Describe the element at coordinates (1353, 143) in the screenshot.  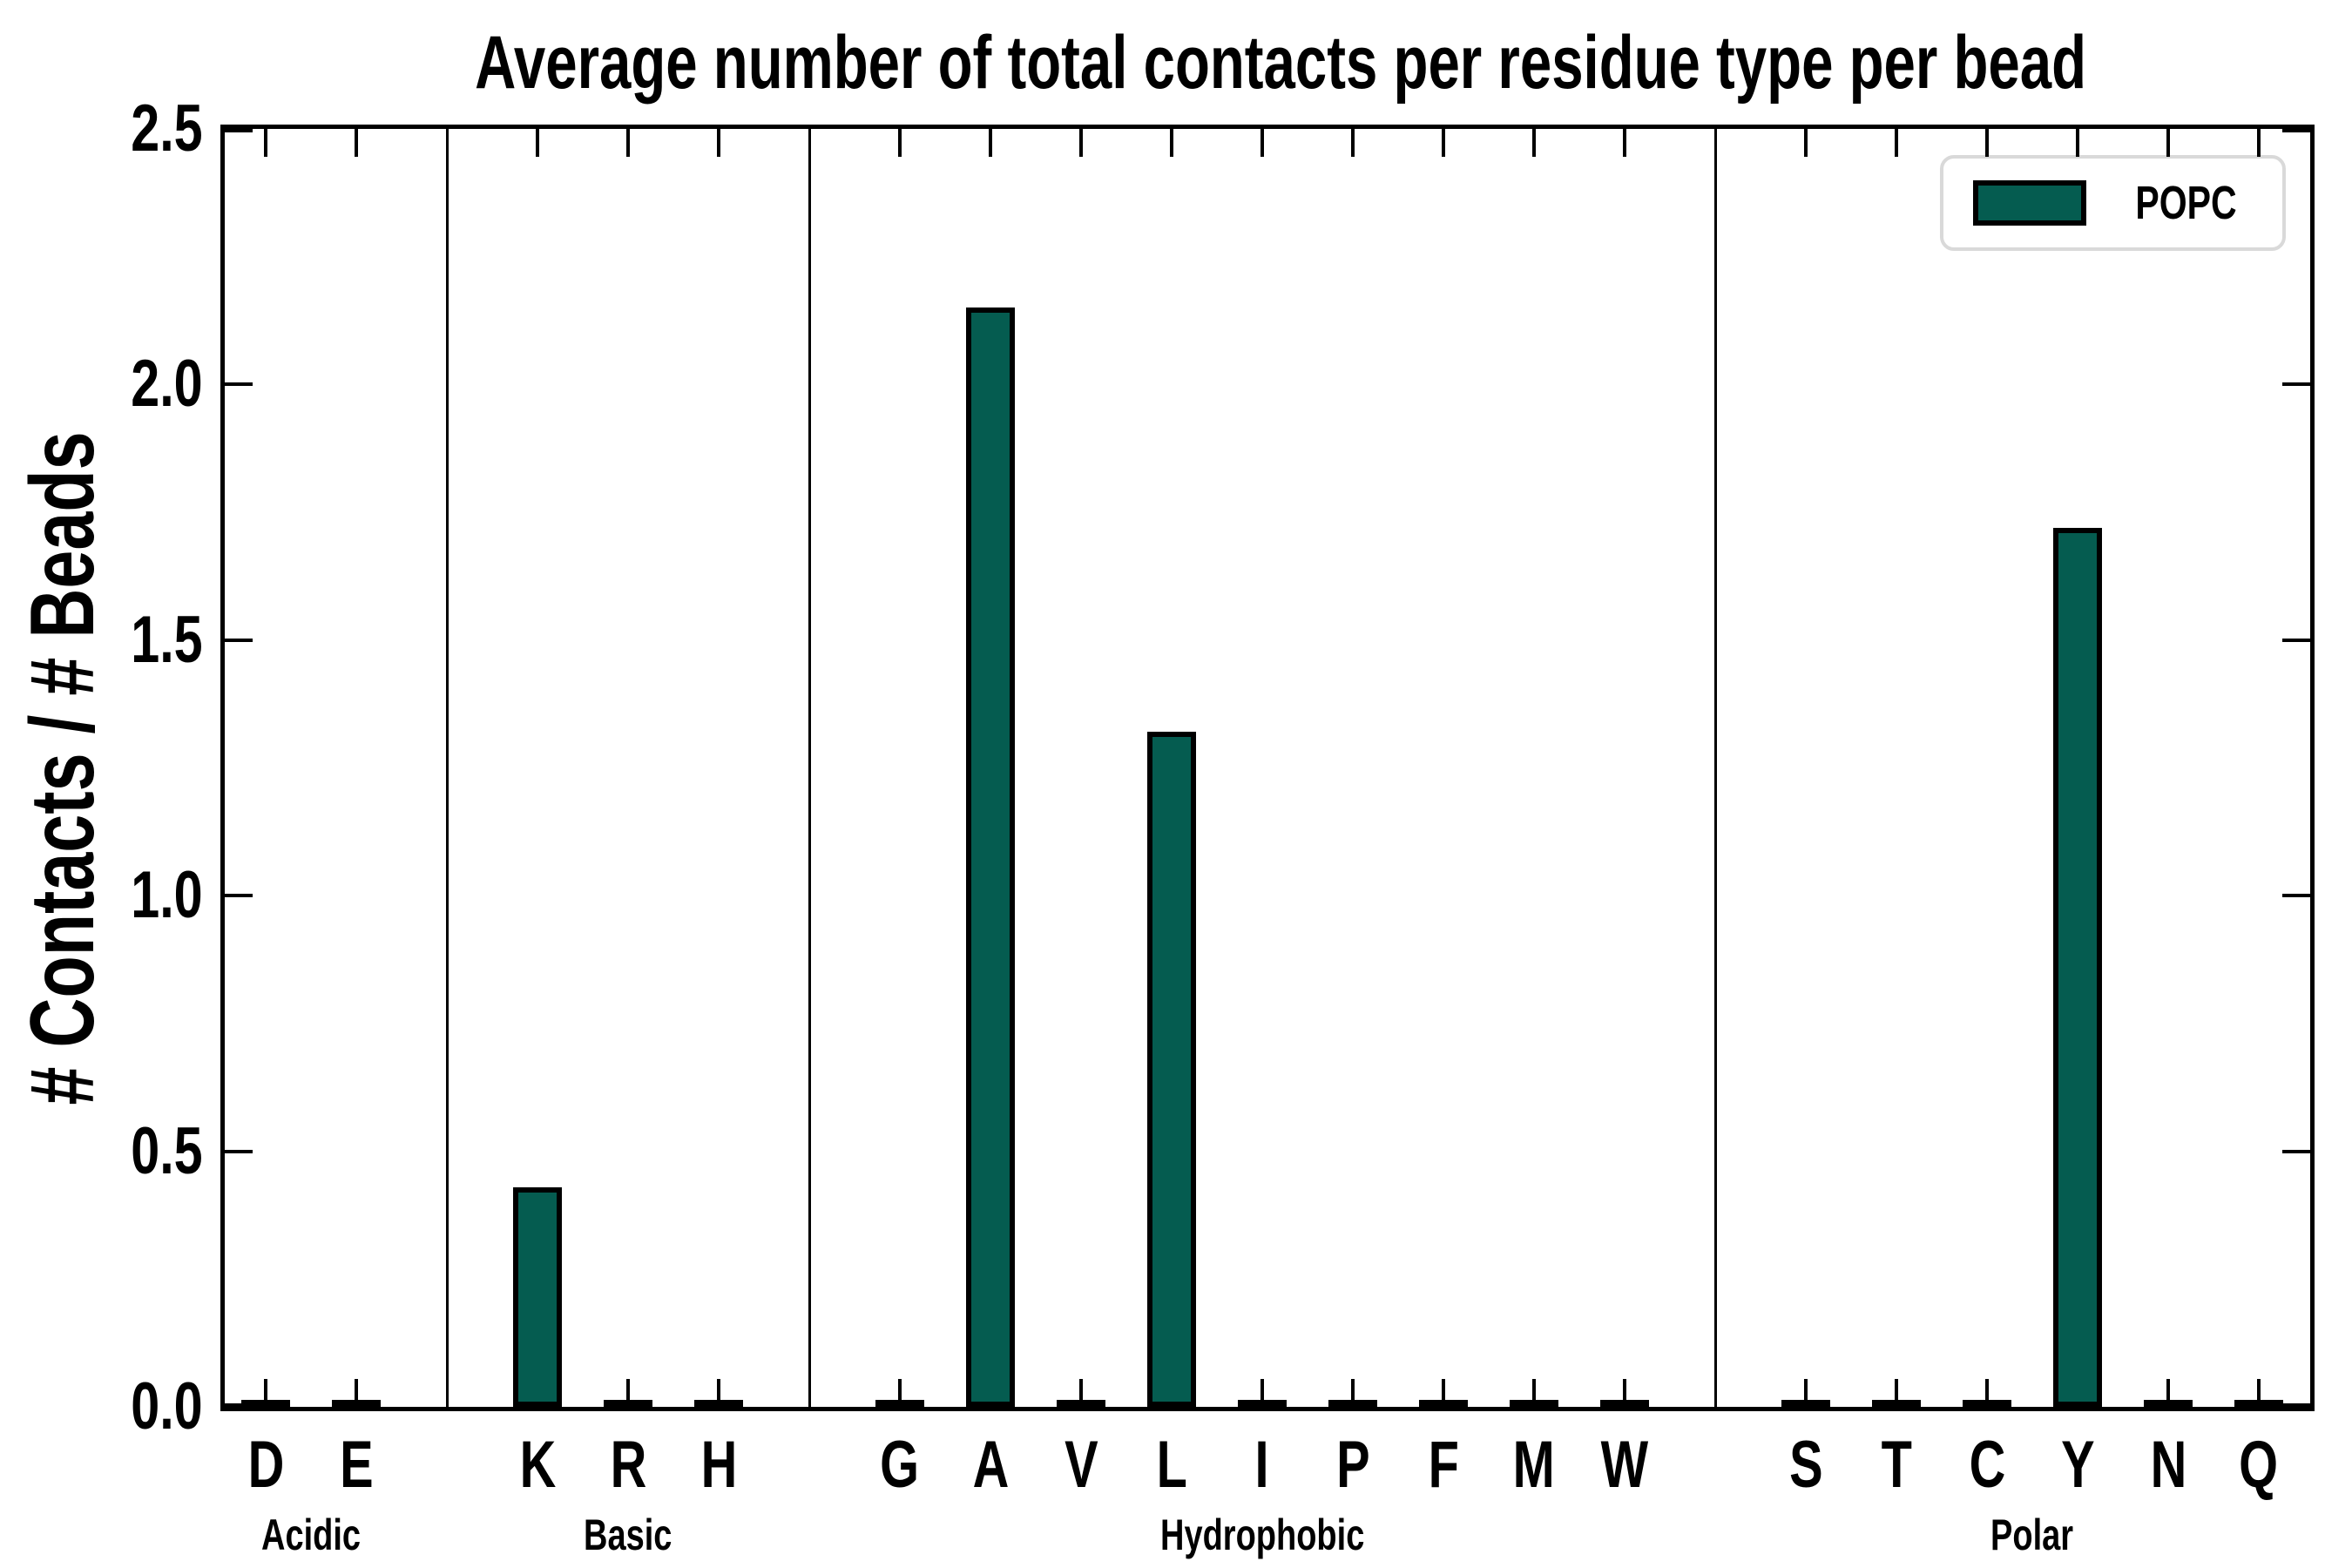
I see `x-tick-top-P` at that location.